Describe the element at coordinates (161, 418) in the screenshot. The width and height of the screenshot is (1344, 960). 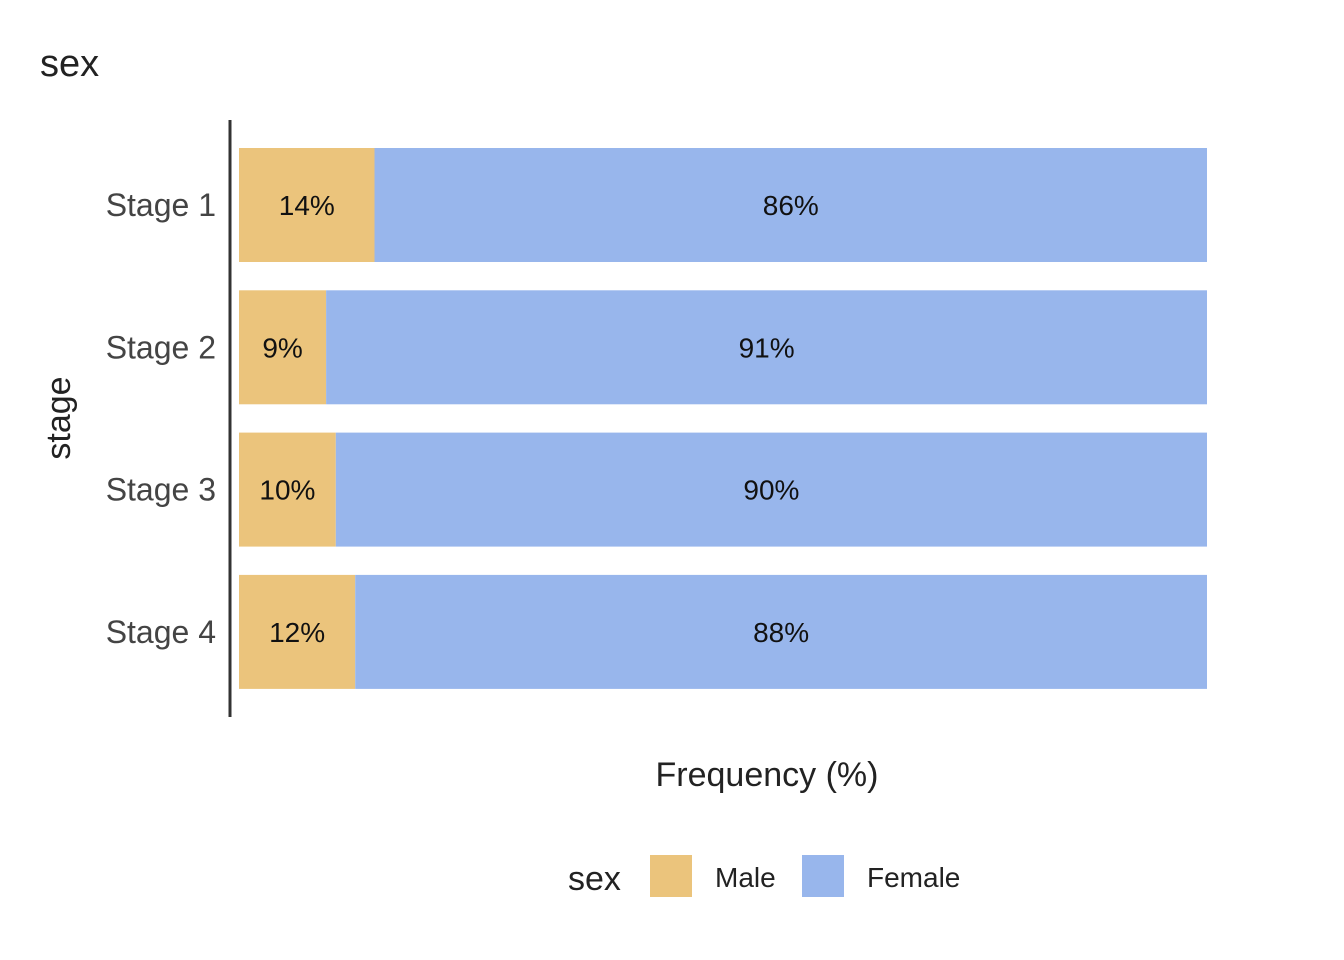
I see `y-tick-labels: Stage 1 Stage 2 Stage 3 Stage 4` at that location.